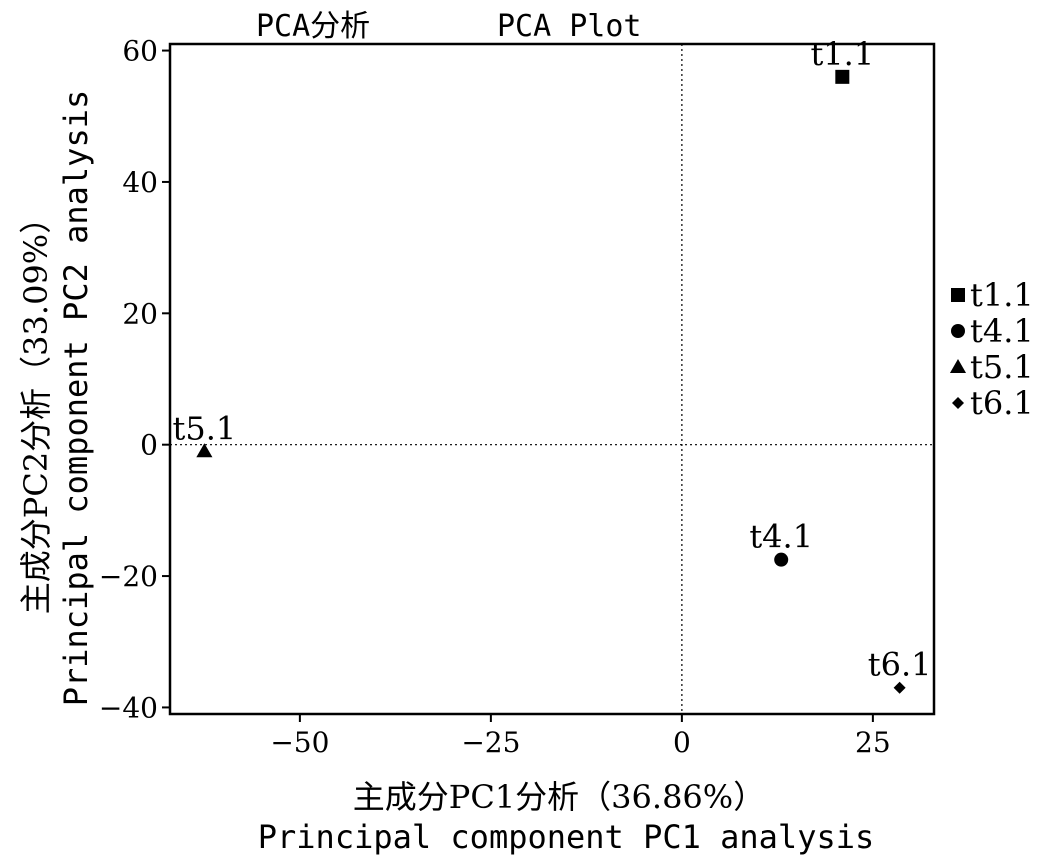  What do you see at coordinates (299, 742) in the screenshot?
I see `x-tick-label: −50` at bounding box center [299, 742].